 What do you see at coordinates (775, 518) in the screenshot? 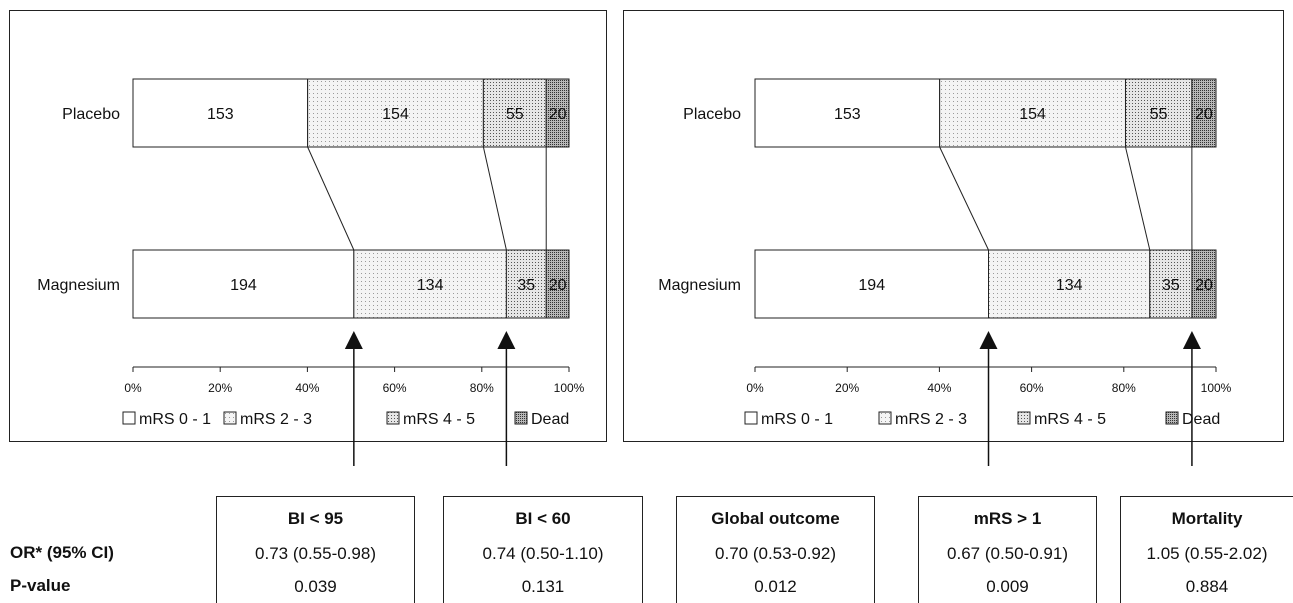
I see `stat-title: Global outcome` at bounding box center [775, 518].